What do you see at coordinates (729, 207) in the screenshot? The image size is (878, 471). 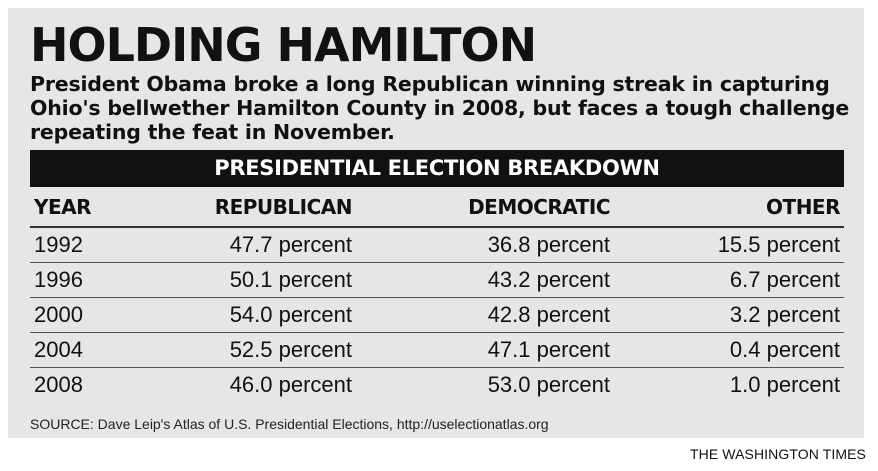 I see `column-header-other: OTHER` at bounding box center [729, 207].